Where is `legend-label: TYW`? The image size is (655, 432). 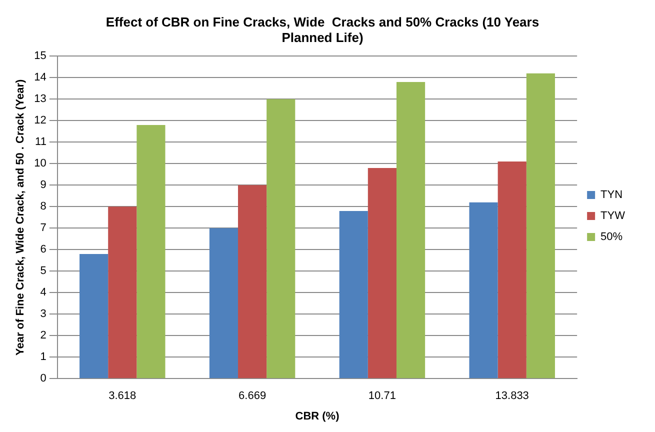
legend-label: TYW is located at coordinates (613, 216).